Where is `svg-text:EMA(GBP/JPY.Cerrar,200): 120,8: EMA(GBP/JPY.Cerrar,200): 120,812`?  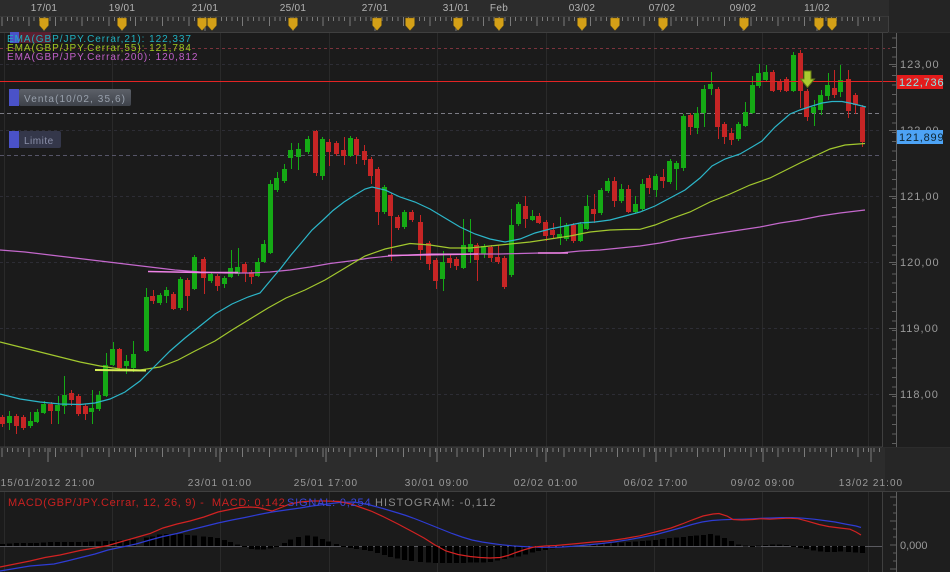 svg-text:EMA(GBP/JPY.Cerrar,200): 120,8: EMA(GBP/JPY.Cerrar,200): 120,812 is located at coordinates (102, 57).